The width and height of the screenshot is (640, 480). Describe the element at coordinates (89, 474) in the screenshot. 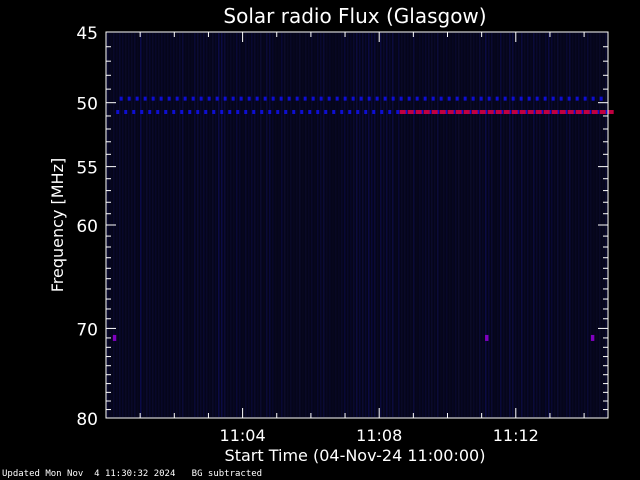

I see `updated-timestamp: Updated Mon Nov 4 11:30:32 2024` at that location.